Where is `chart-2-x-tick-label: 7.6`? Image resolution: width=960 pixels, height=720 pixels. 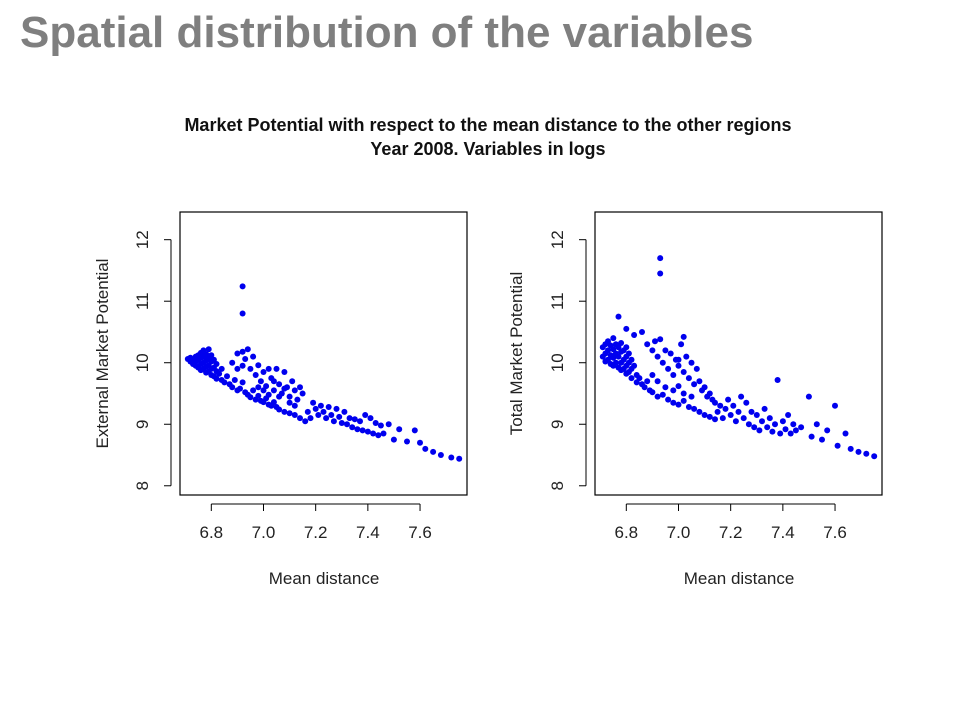 chart-2-x-tick-label: 7.6 is located at coordinates (835, 532).